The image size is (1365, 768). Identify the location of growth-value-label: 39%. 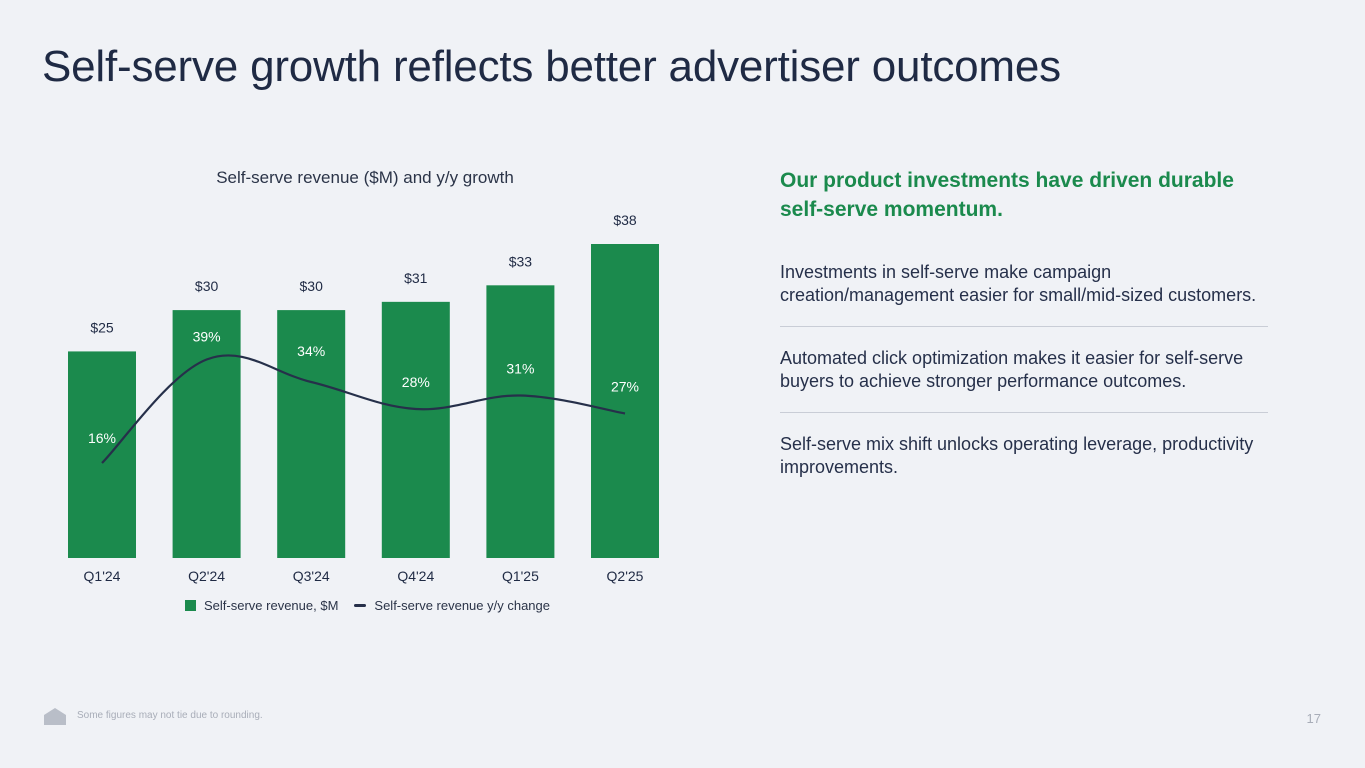
(207, 337).